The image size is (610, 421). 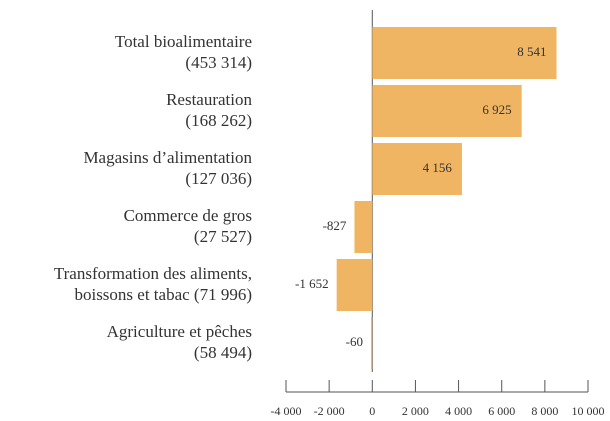 I want to click on category-label: boissons et tabac (71 996), so click(x=163, y=294).